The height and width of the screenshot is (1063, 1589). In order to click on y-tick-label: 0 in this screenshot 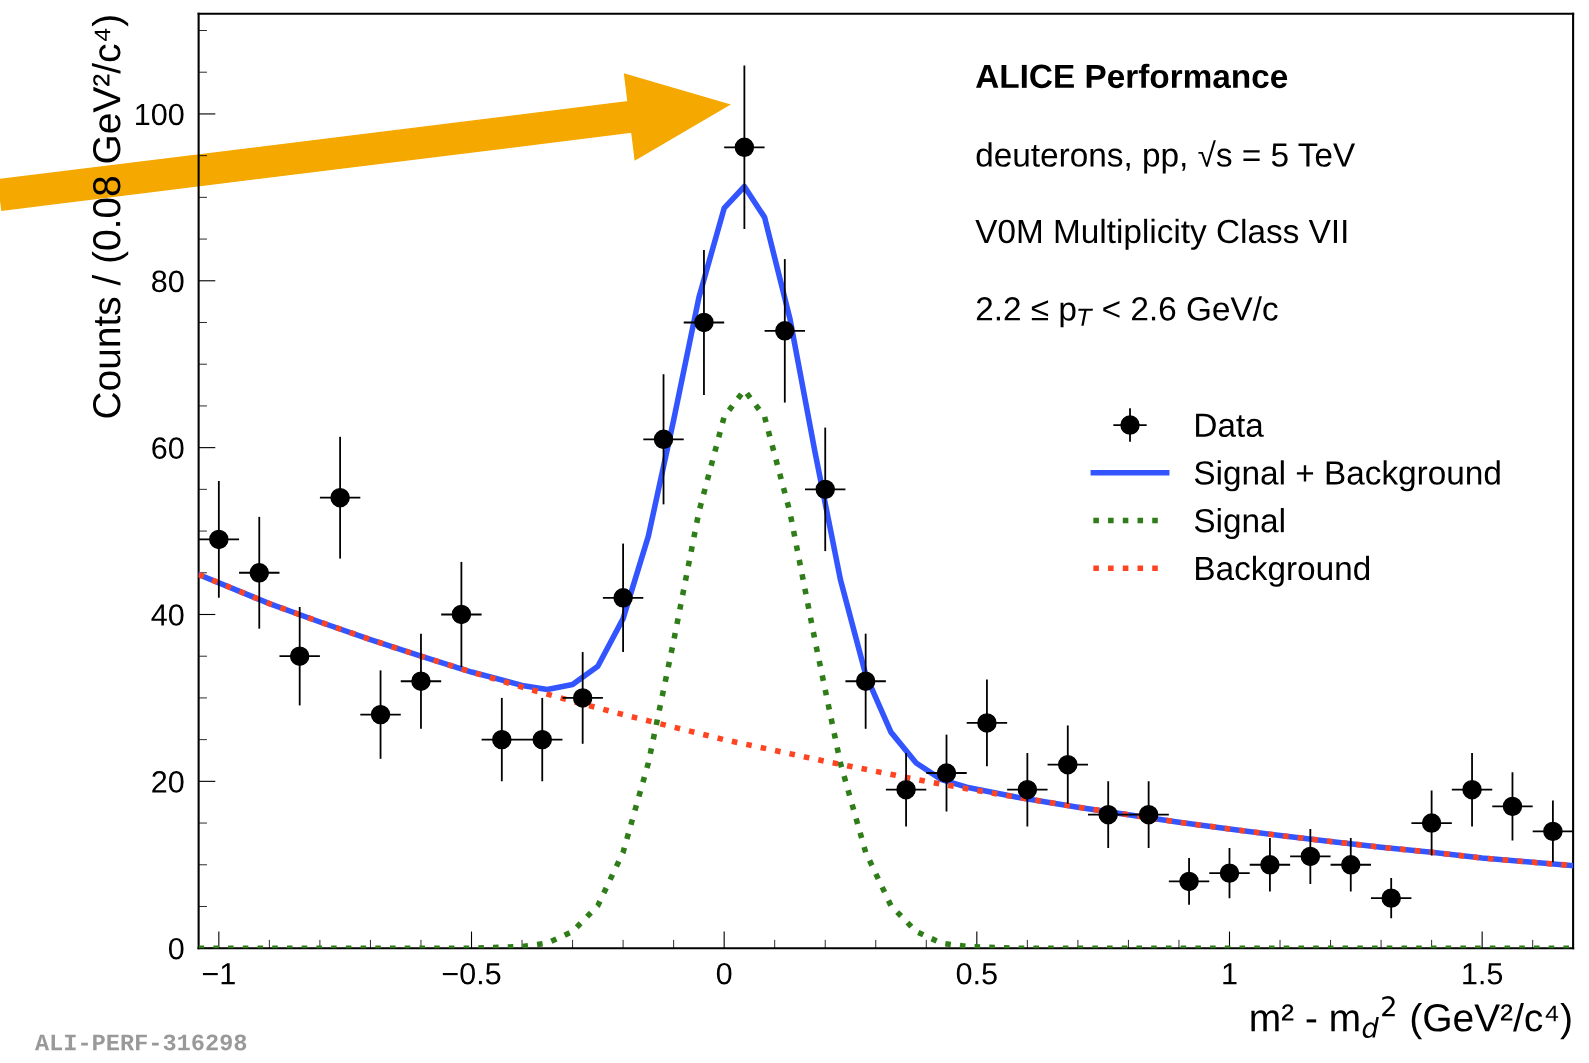, I will do `click(176, 948)`.